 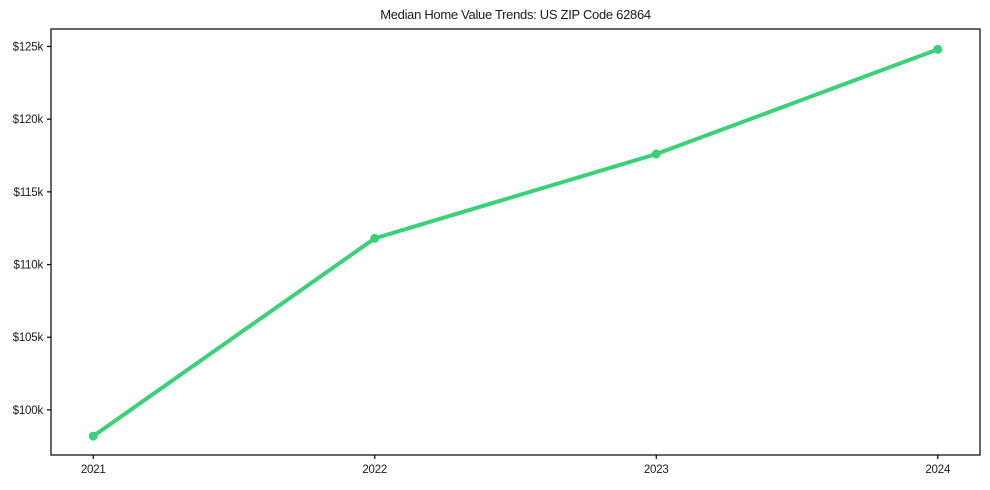 I want to click on data-point-2021, so click(x=93, y=436).